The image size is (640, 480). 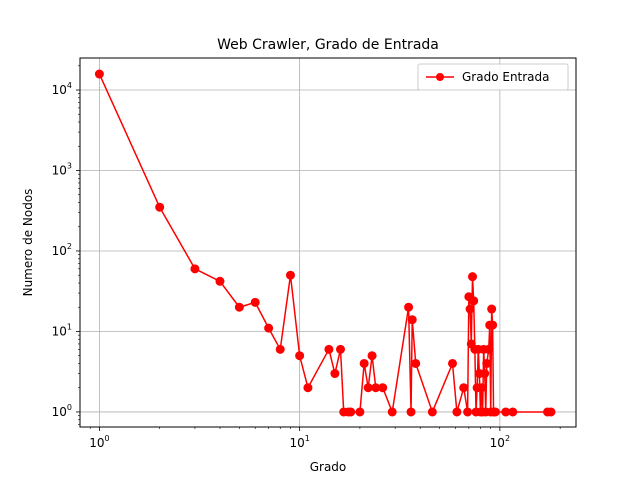 I want to click on chart-title: Web Crawler, Grado de Entrada, so click(x=328, y=45).